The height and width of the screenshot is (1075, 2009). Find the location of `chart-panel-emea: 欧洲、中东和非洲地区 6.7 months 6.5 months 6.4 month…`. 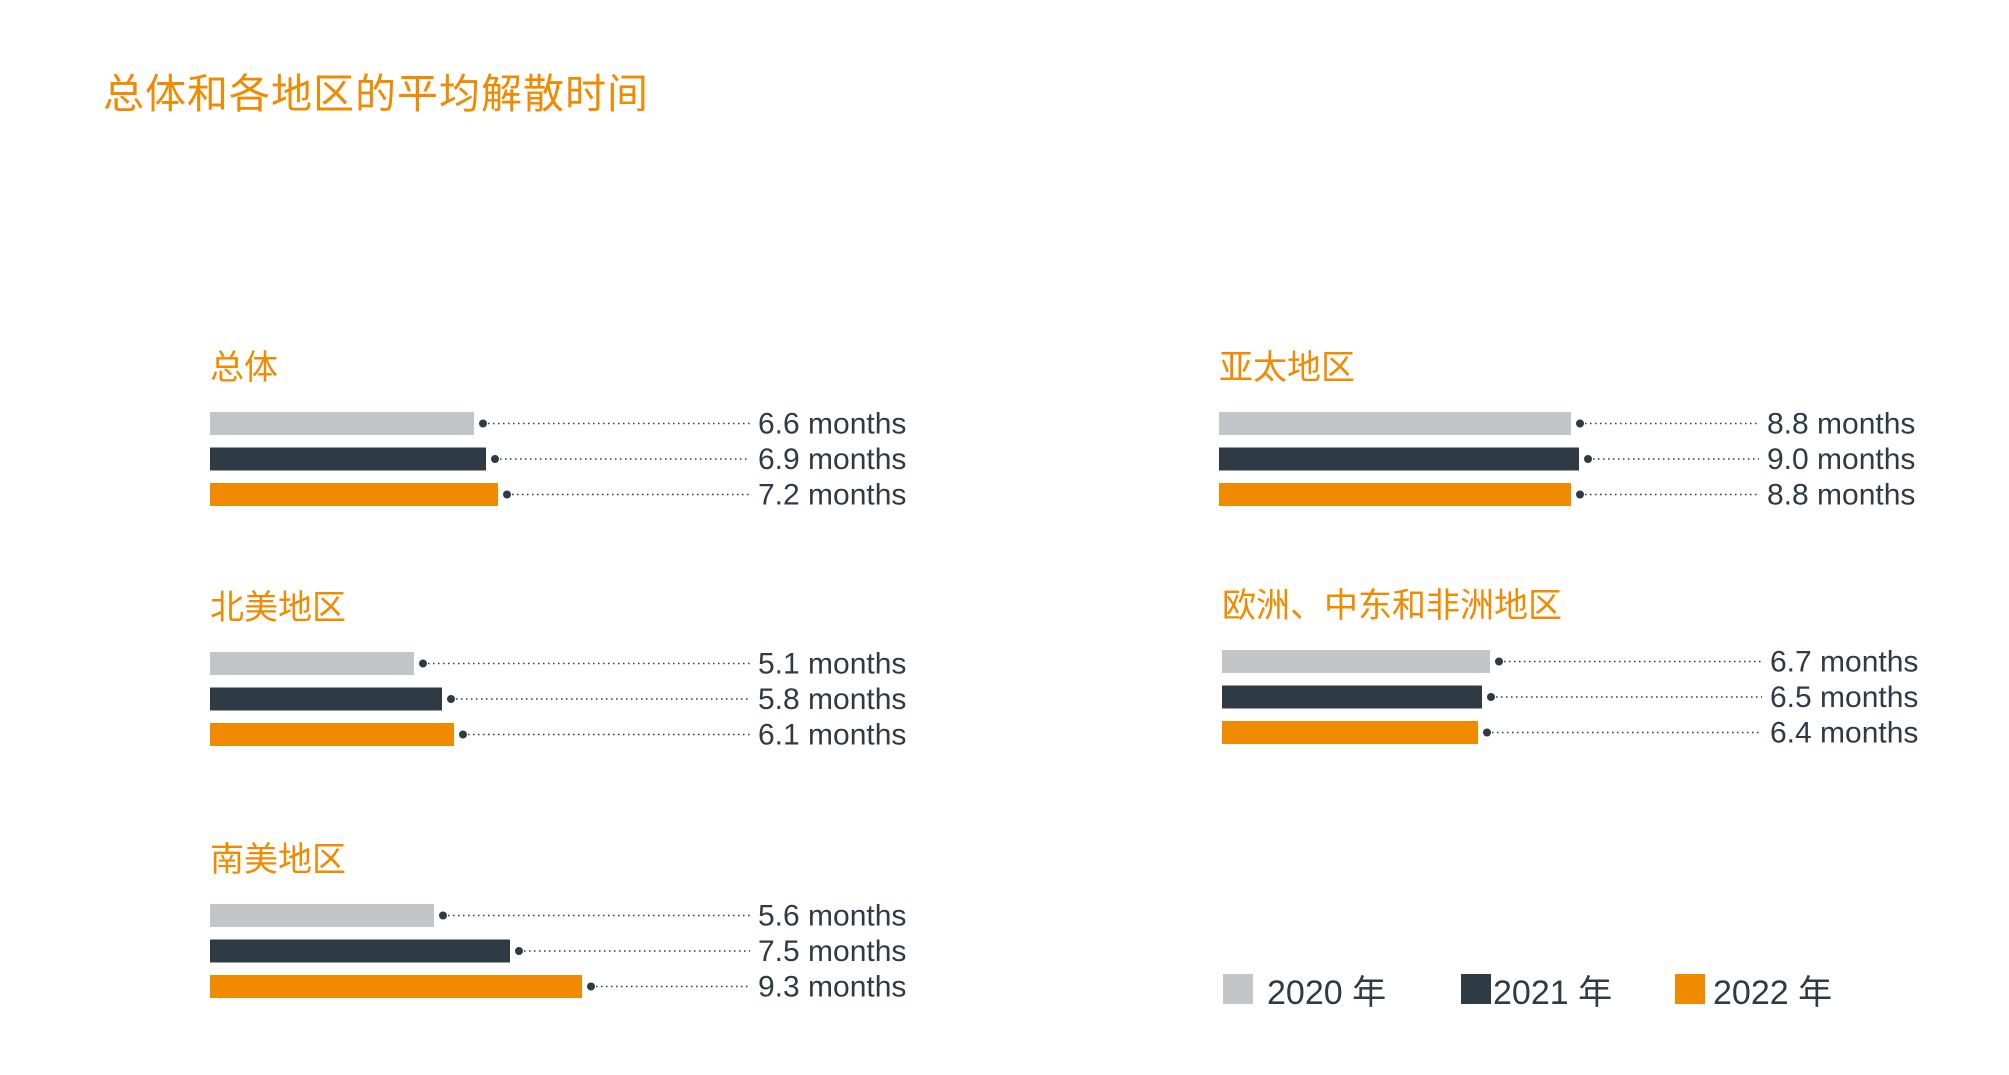

chart-panel-emea: 欧洲、中东和非洲地区 6.7 months 6.5 months 6.4 month… is located at coordinates (1602, 678).